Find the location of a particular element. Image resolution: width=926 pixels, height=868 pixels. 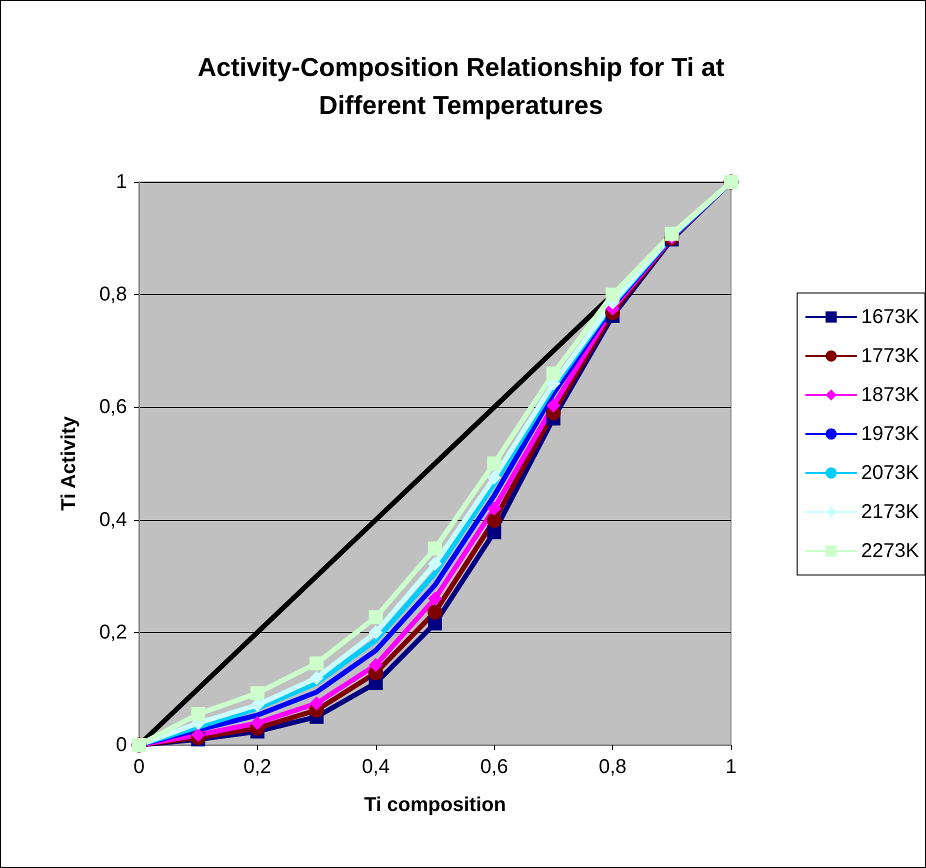

legend-label: 2073K is located at coordinates (890, 473).